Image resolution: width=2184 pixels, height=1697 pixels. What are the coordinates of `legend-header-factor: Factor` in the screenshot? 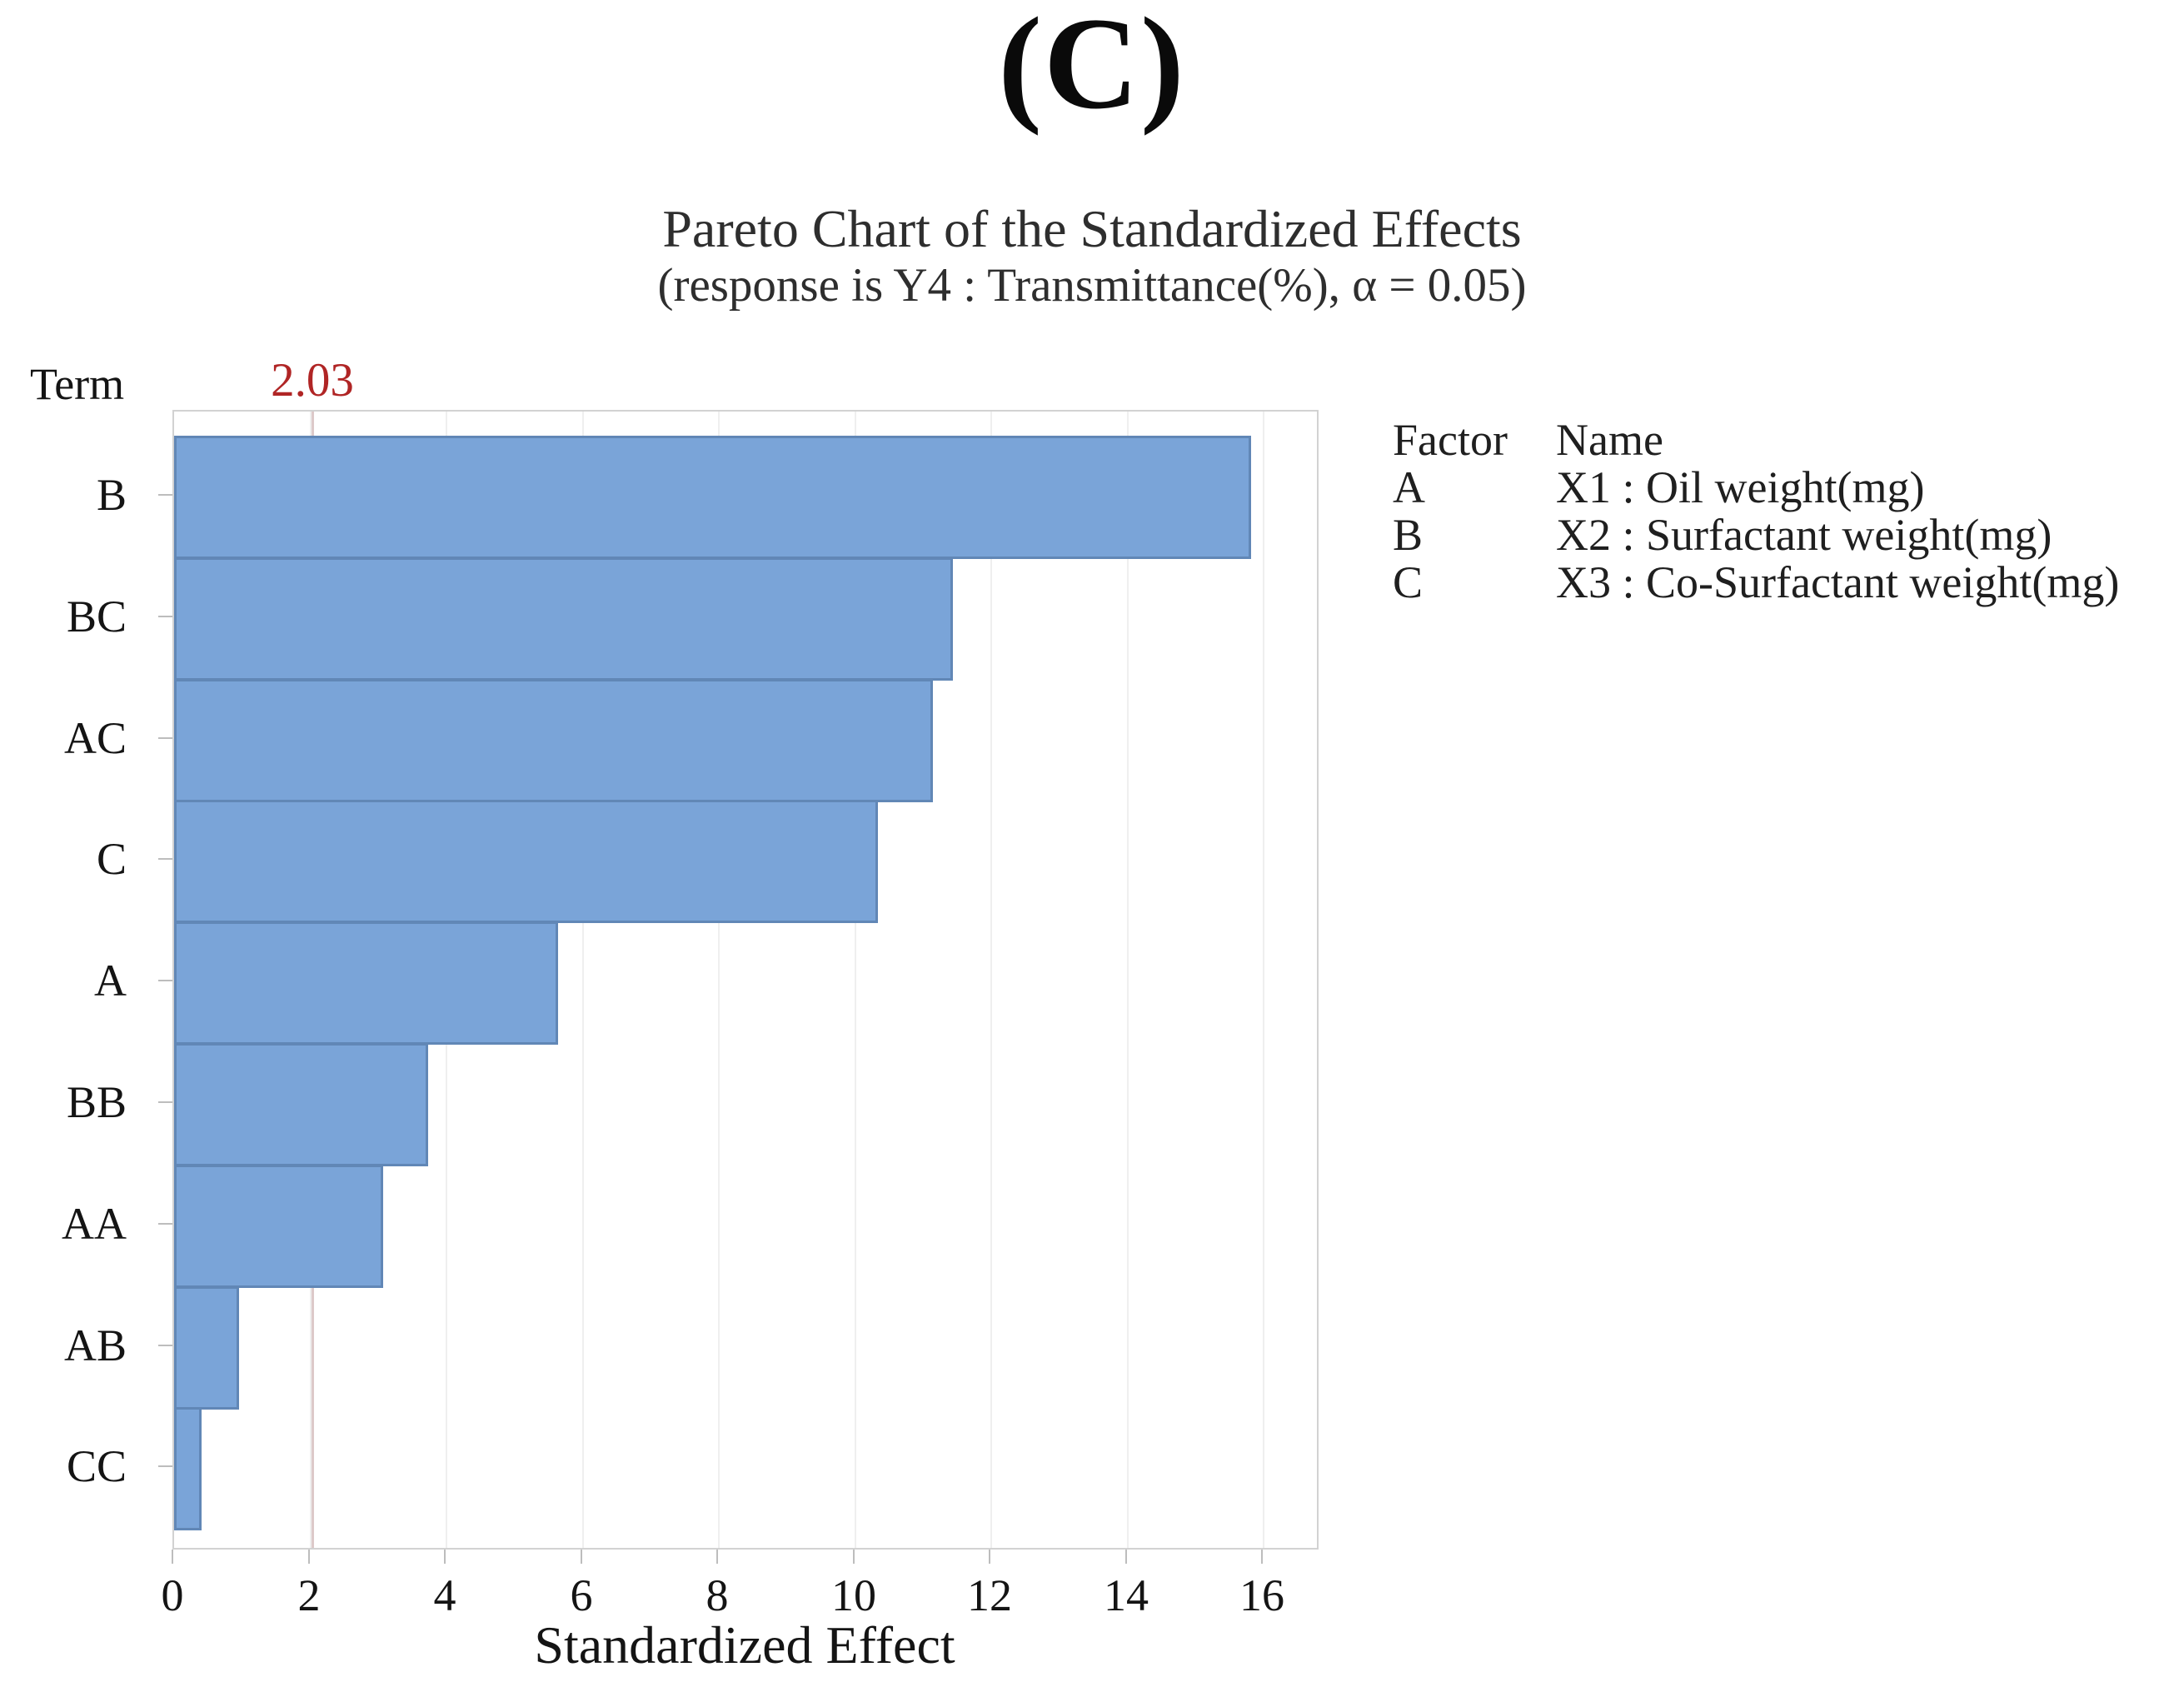 It's located at (1450, 440).